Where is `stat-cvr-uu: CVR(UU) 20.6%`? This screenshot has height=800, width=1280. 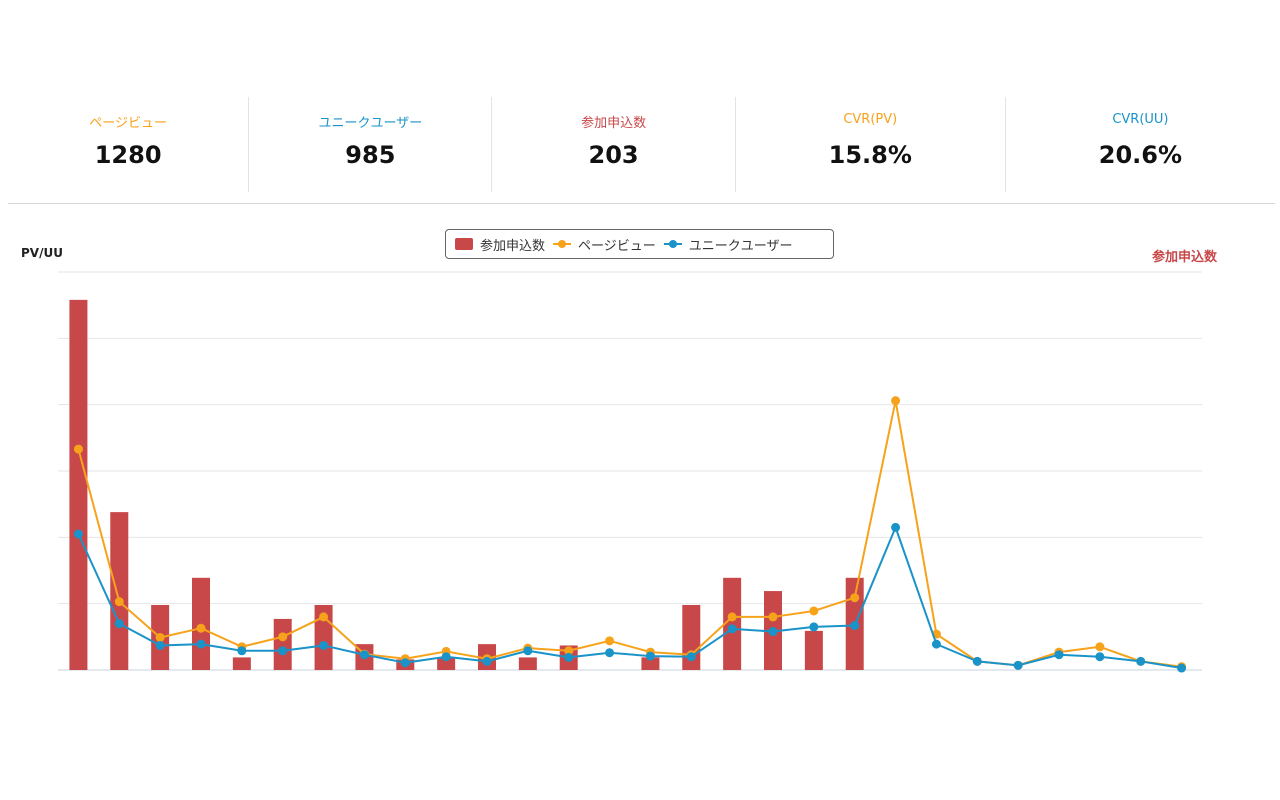
stat-cvr-uu: CVR(UU) 20.6% is located at coordinates (1139, 144).